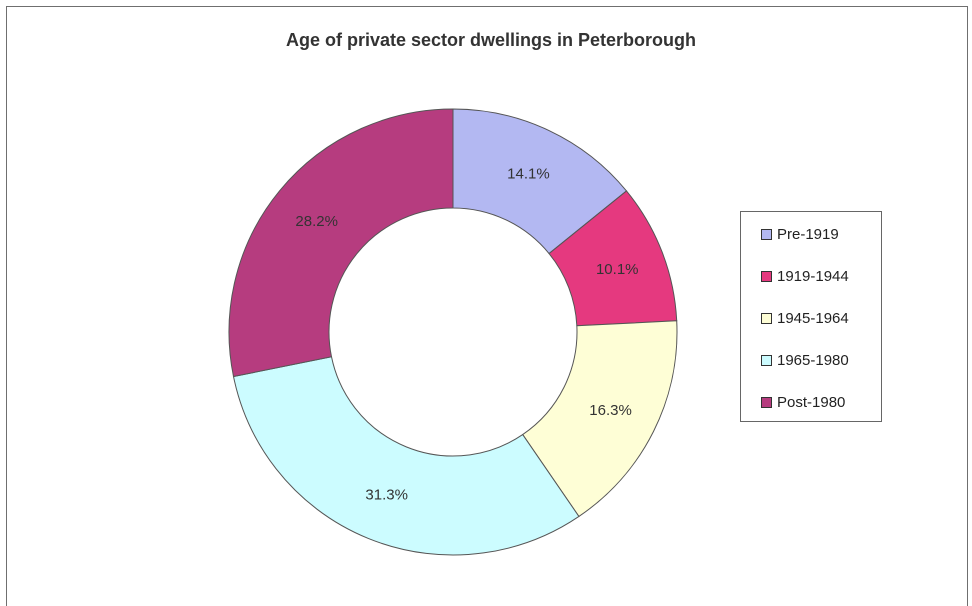 The image size is (972, 606). I want to click on legend-label: 1919-1944, so click(813, 276).